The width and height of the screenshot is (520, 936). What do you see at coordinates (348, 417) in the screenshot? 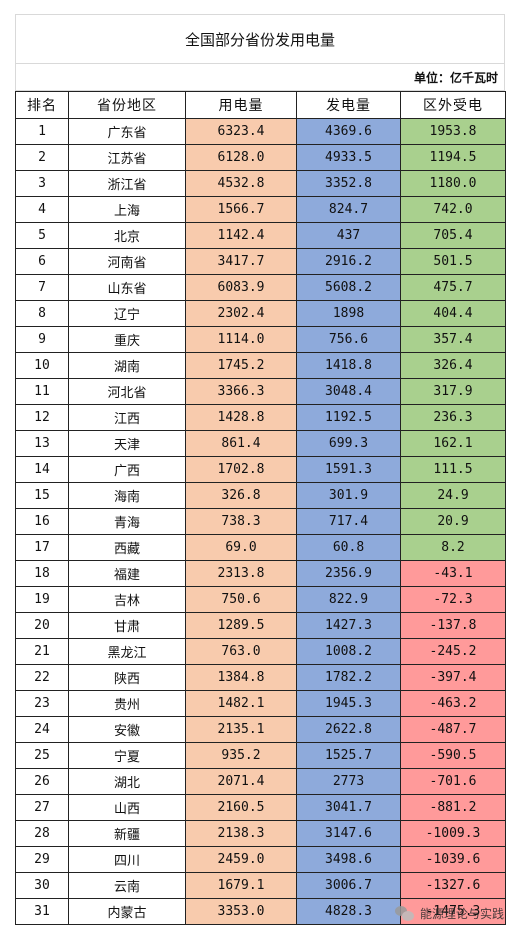
I see `cell-generation: 1192.5` at bounding box center [348, 417].